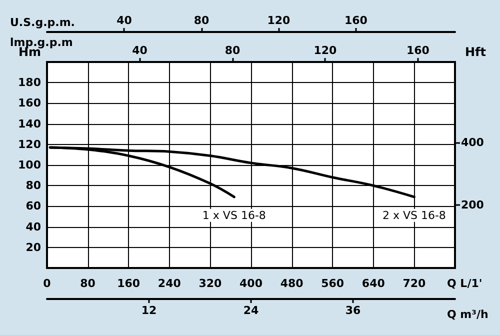 The height and width of the screenshot is (335, 500). What do you see at coordinates (356, 20) in the screenshot?
I see `x2-tick-label: 160` at bounding box center [356, 20].